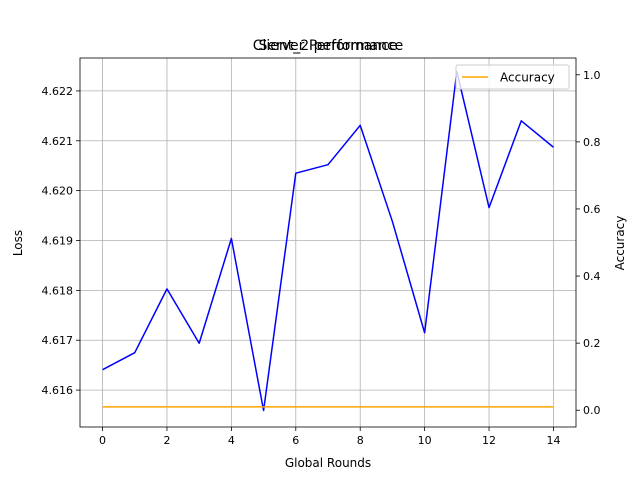 This screenshot has height=480, width=640. Describe the element at coordinates (58, 91) in the screenshot. I see `left-tick-label: 4.622` at that location.